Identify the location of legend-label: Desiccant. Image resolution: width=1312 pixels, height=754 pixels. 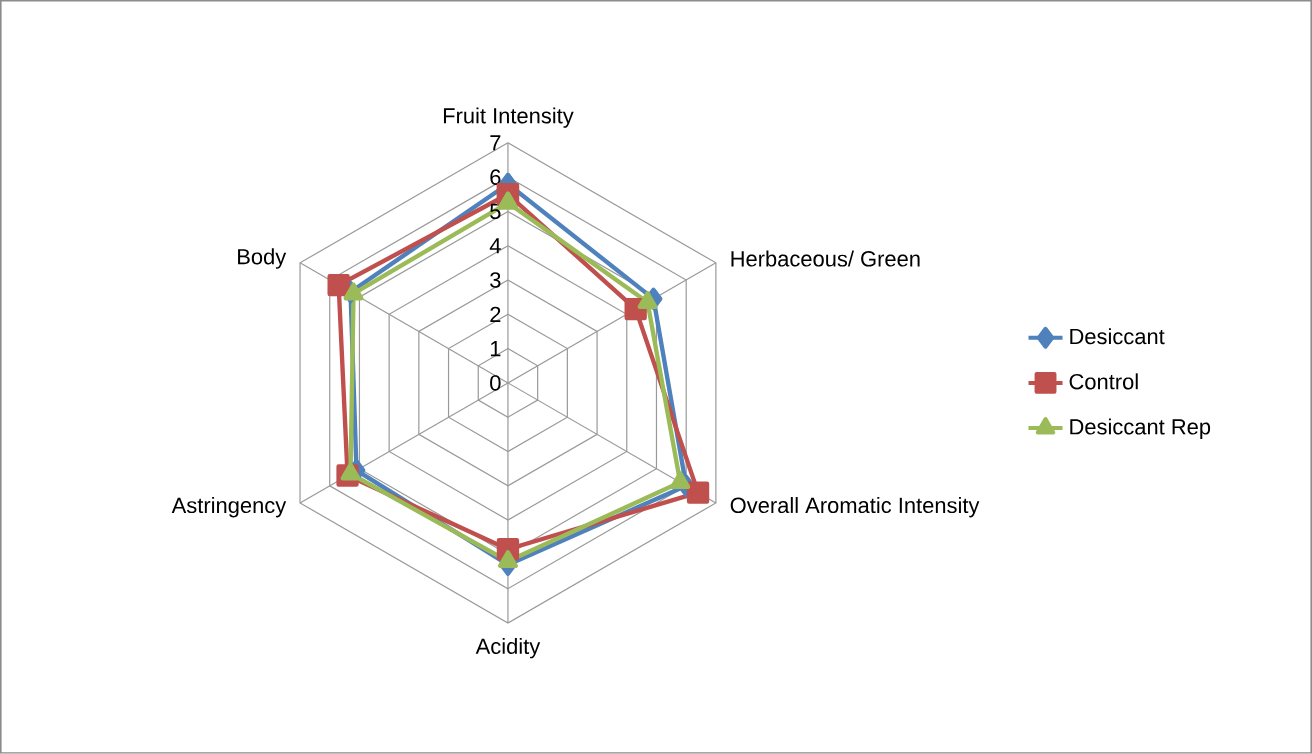
(1117, 336).